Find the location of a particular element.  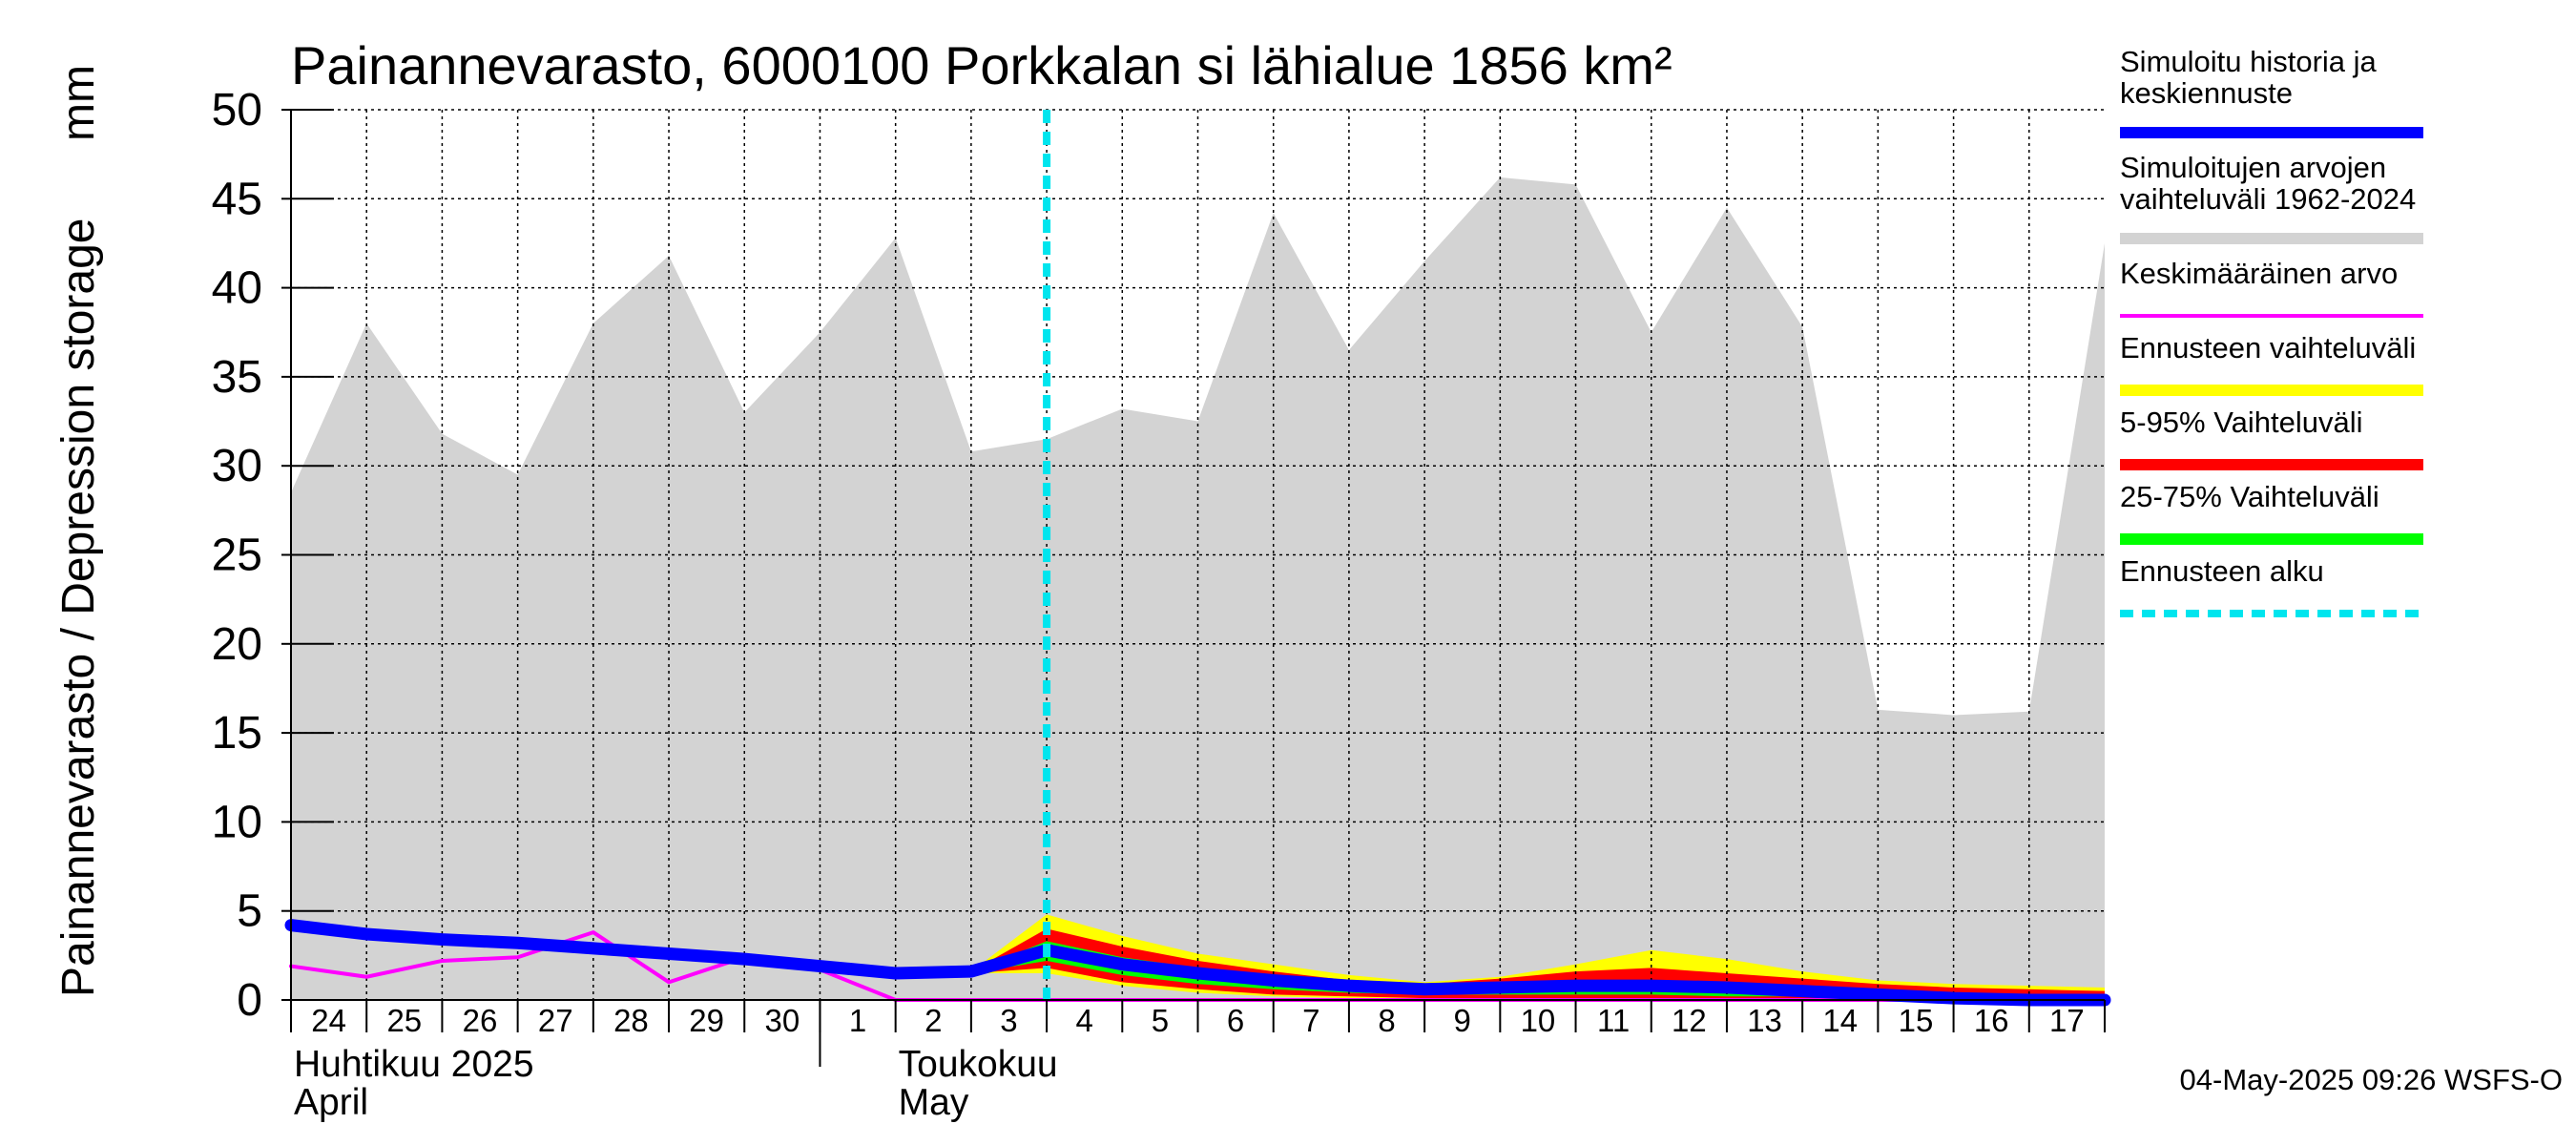

x-tick-label: 3 is located at coordinates (1008, 1021).